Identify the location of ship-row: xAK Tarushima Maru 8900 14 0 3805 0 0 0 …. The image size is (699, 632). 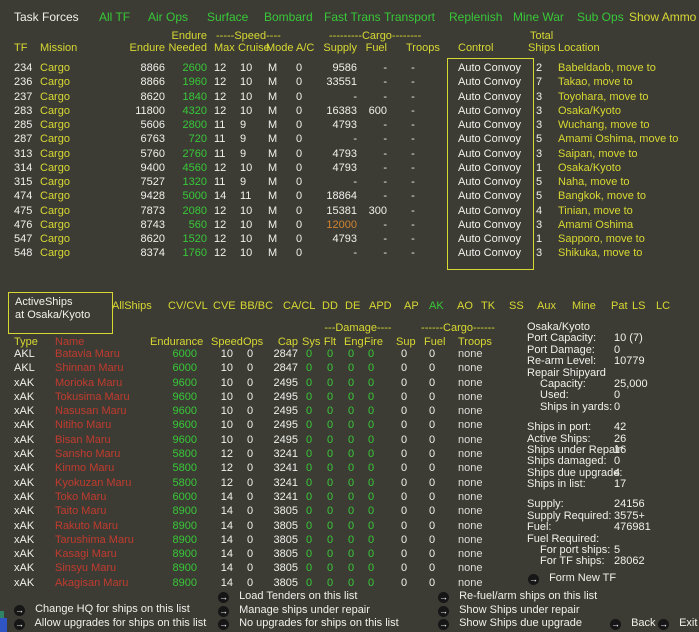
(255, 541).